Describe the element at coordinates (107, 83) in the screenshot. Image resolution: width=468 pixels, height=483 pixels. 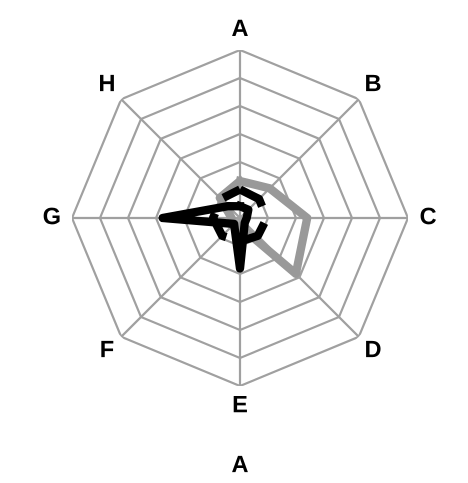
I see `spoke-label: H` at that location.